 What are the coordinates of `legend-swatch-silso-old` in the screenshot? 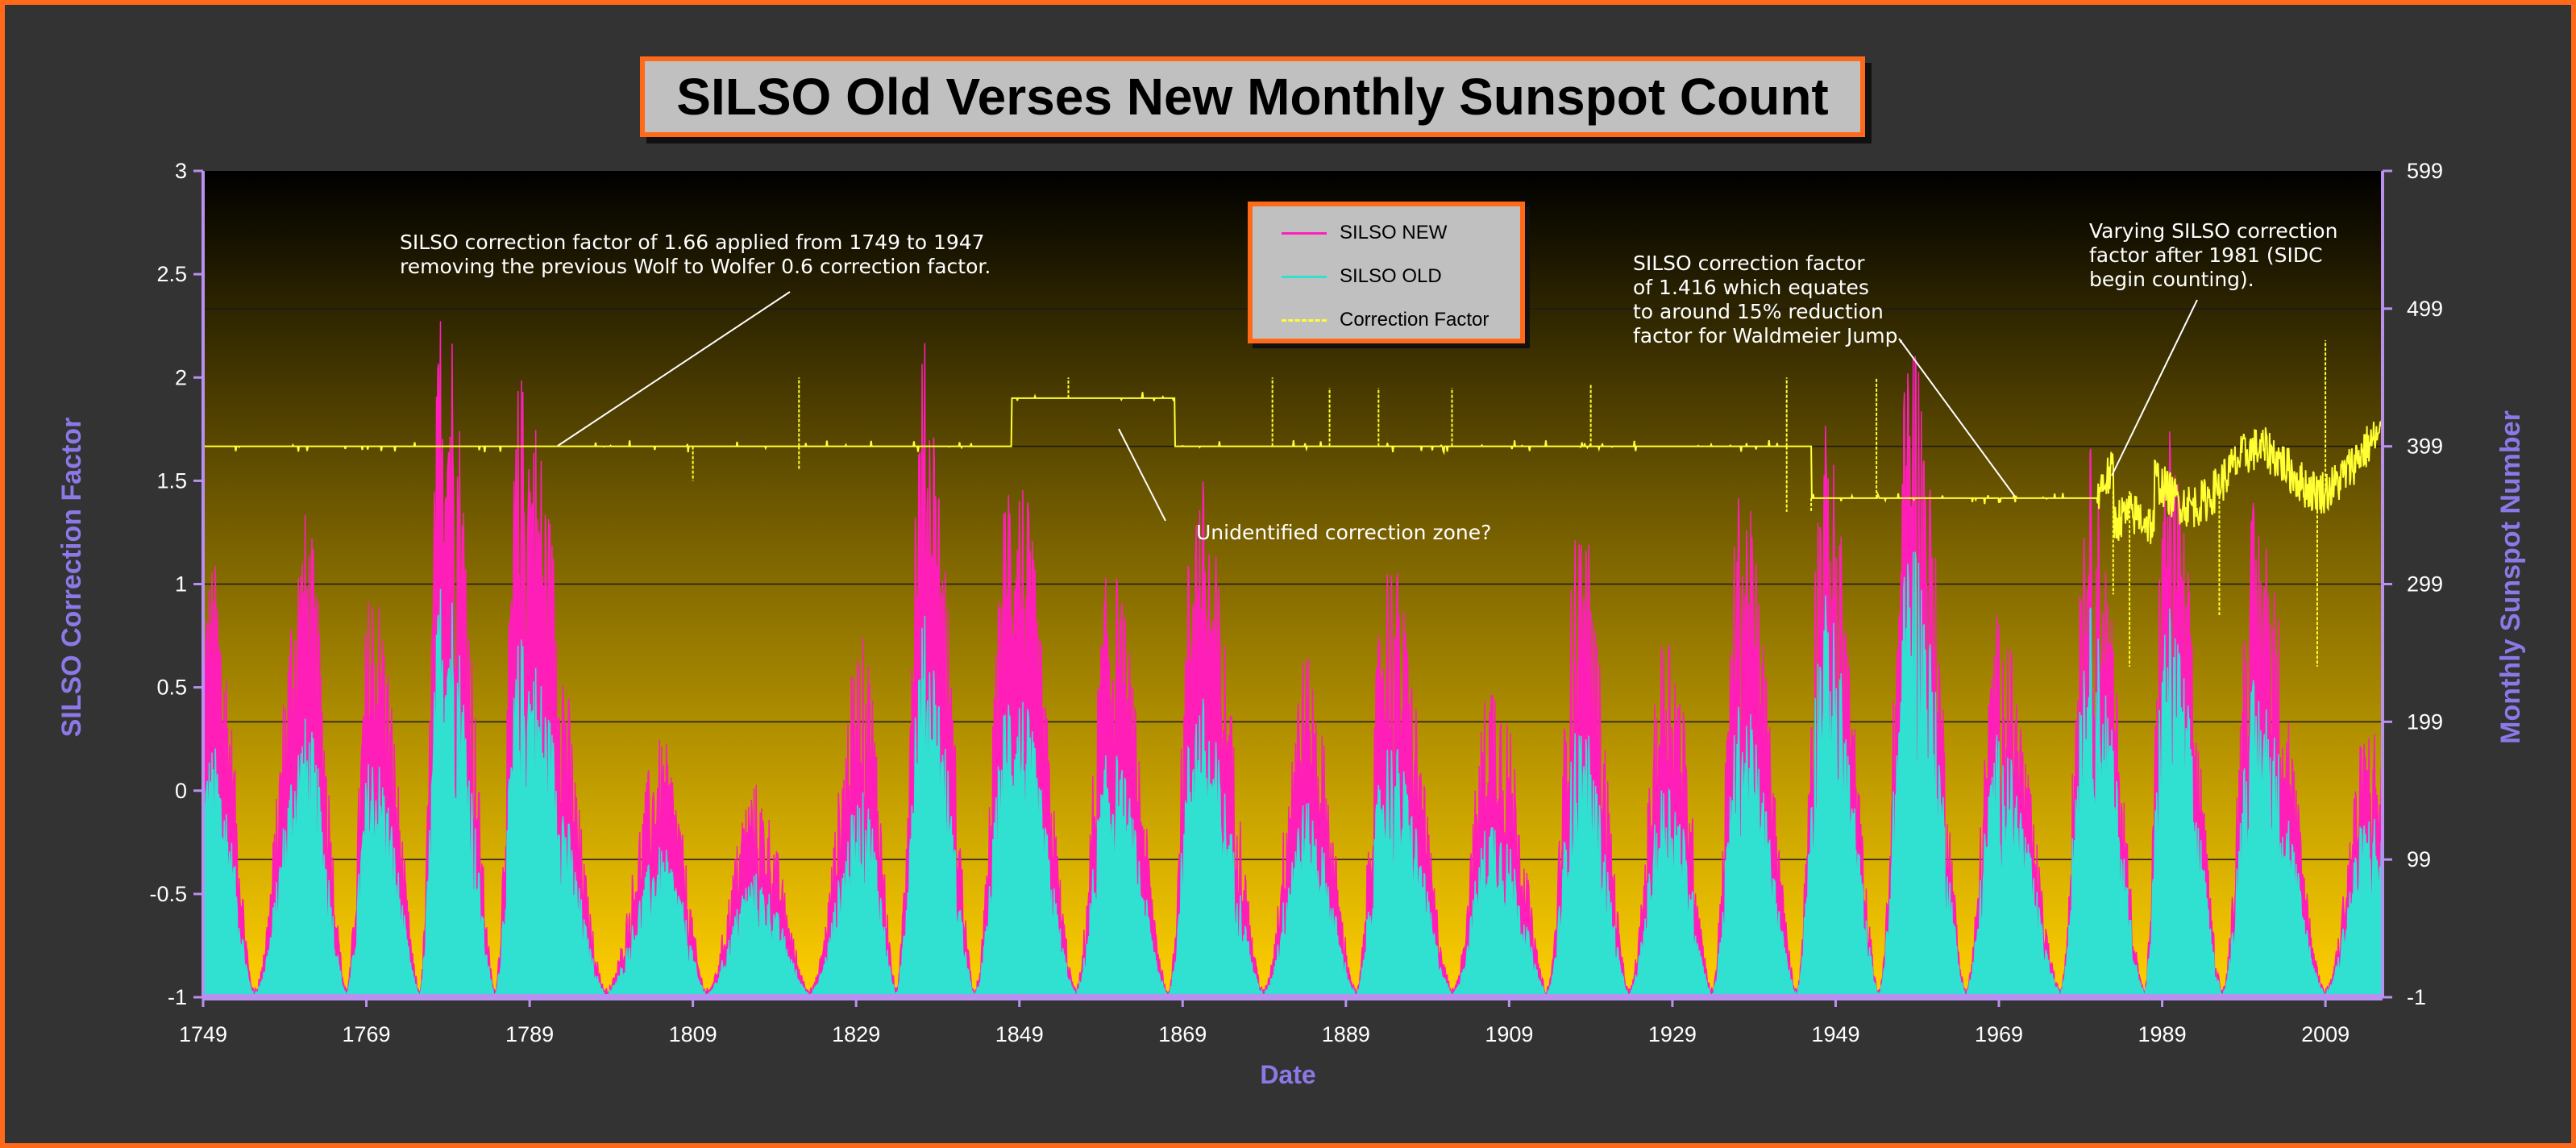 It's located at (1304, 276).